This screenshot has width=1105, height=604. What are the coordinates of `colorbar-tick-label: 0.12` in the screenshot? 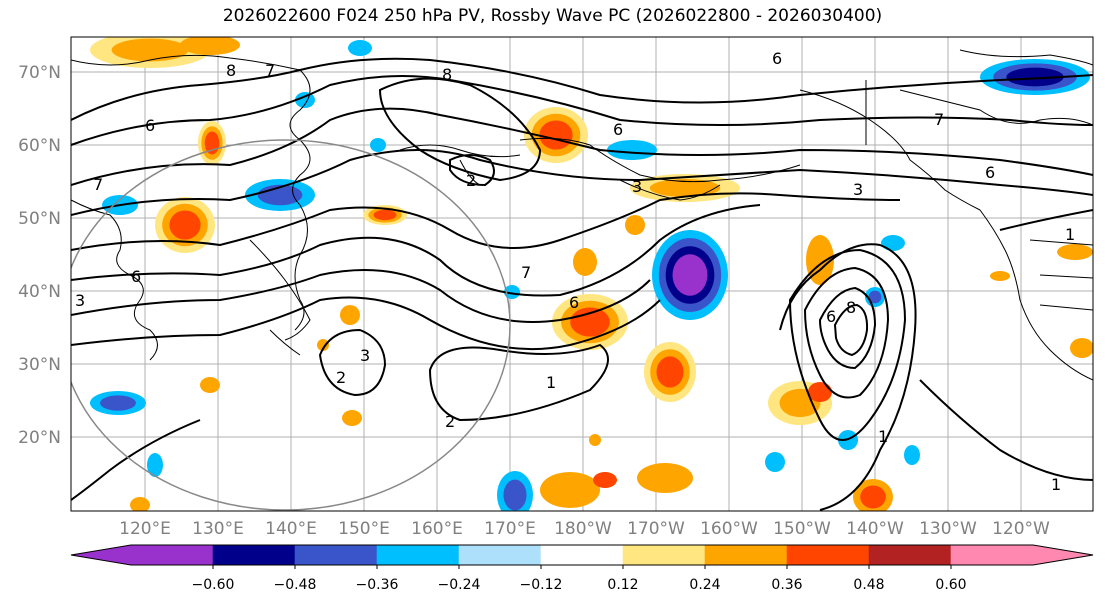 It's located at (622, 585).